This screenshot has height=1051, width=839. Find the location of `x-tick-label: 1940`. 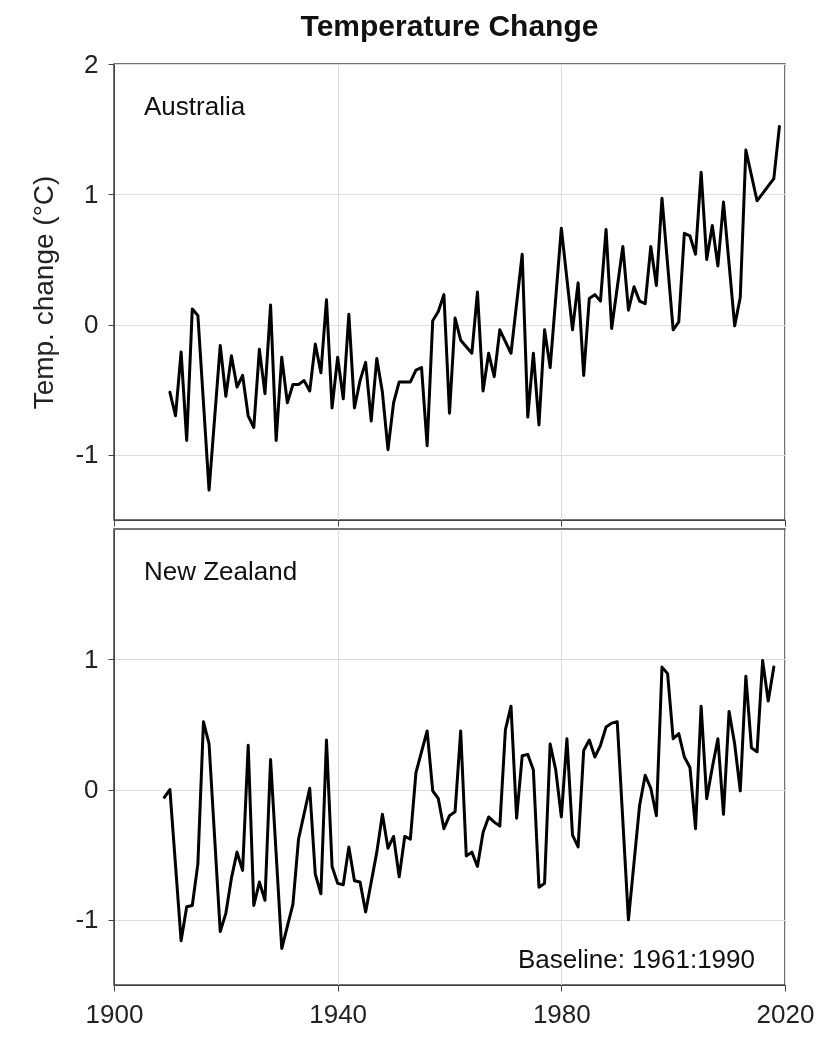

x-tick-label: 1940 is located at coordinates (338, 1013).